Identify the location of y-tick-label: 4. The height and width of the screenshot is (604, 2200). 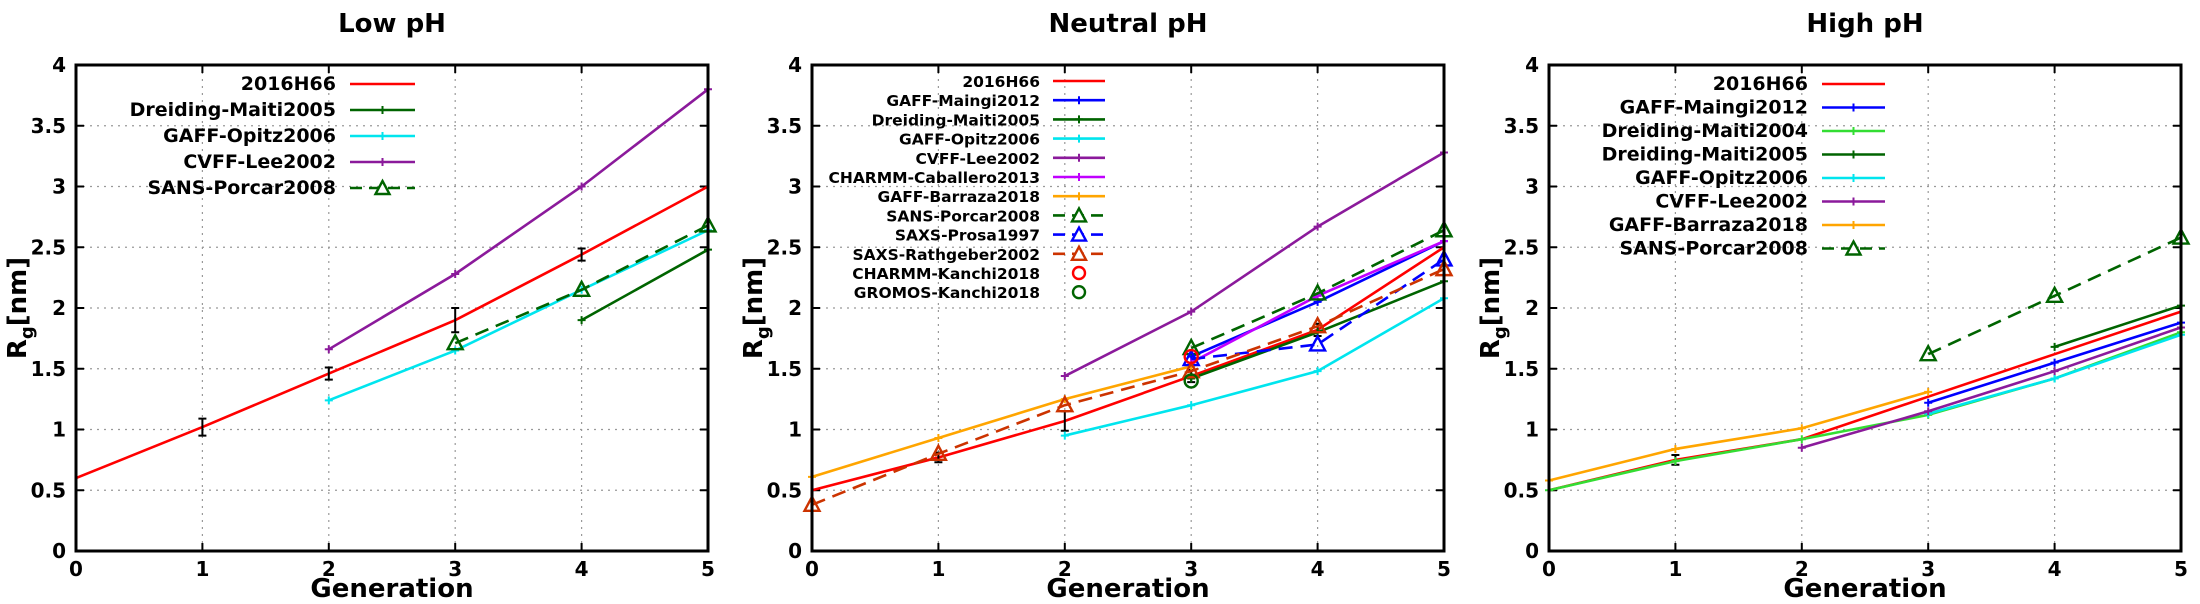
(795, 65).